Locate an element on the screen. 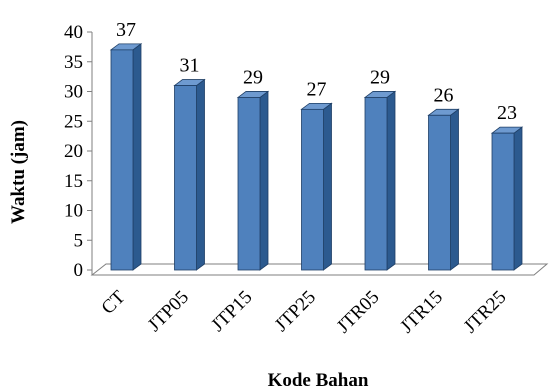 Image resolution: width=549 pixels, height=390 pixels. y-axis-title: Waktu (jam) is located at coordinates (18, 172).